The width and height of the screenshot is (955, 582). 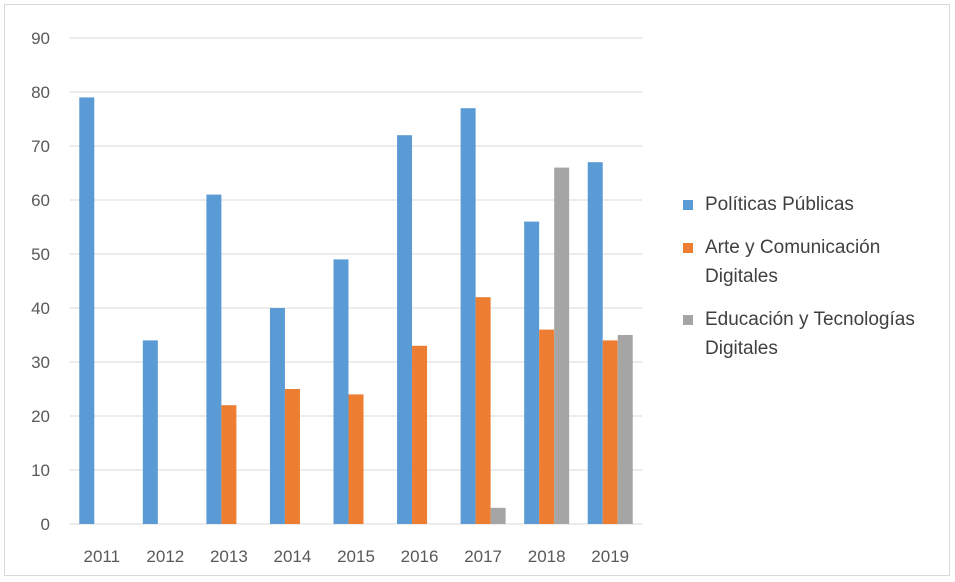 What do you see at coordinates (547, 426) in the screenshot?
I see `bar-arte-y-comunicacion-digitales-2018` at bounding box center [547, 426].